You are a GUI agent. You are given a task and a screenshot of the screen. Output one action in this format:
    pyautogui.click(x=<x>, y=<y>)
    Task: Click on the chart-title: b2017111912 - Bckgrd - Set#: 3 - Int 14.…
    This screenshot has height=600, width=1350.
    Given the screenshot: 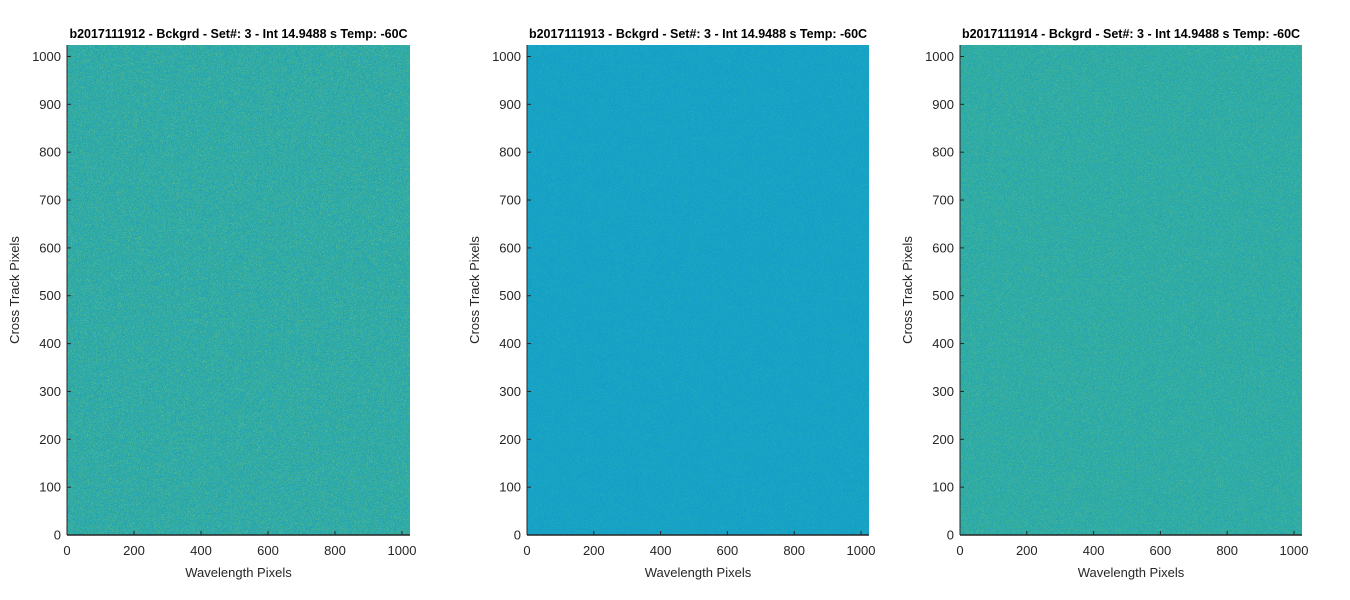 What is the action you would take?
    pyautogui.click(x=238, y=34)
    